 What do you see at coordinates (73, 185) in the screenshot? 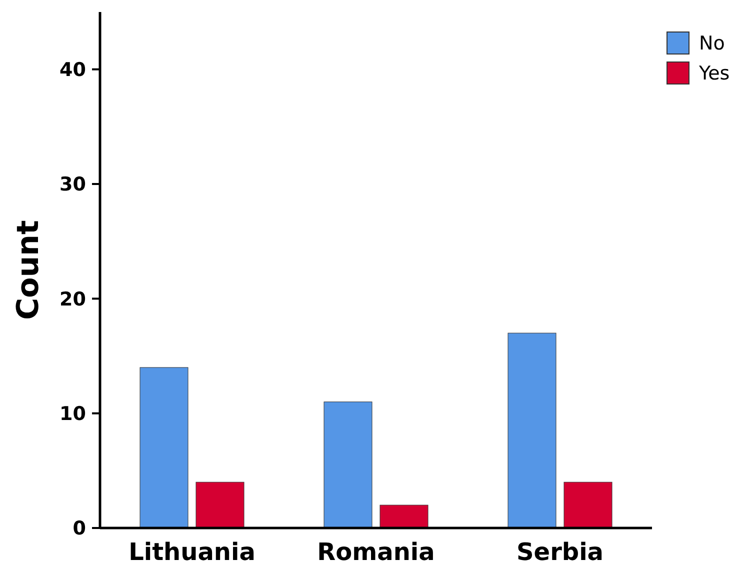
I see `y-tick-label: 30` at bounding box center [73, 185].